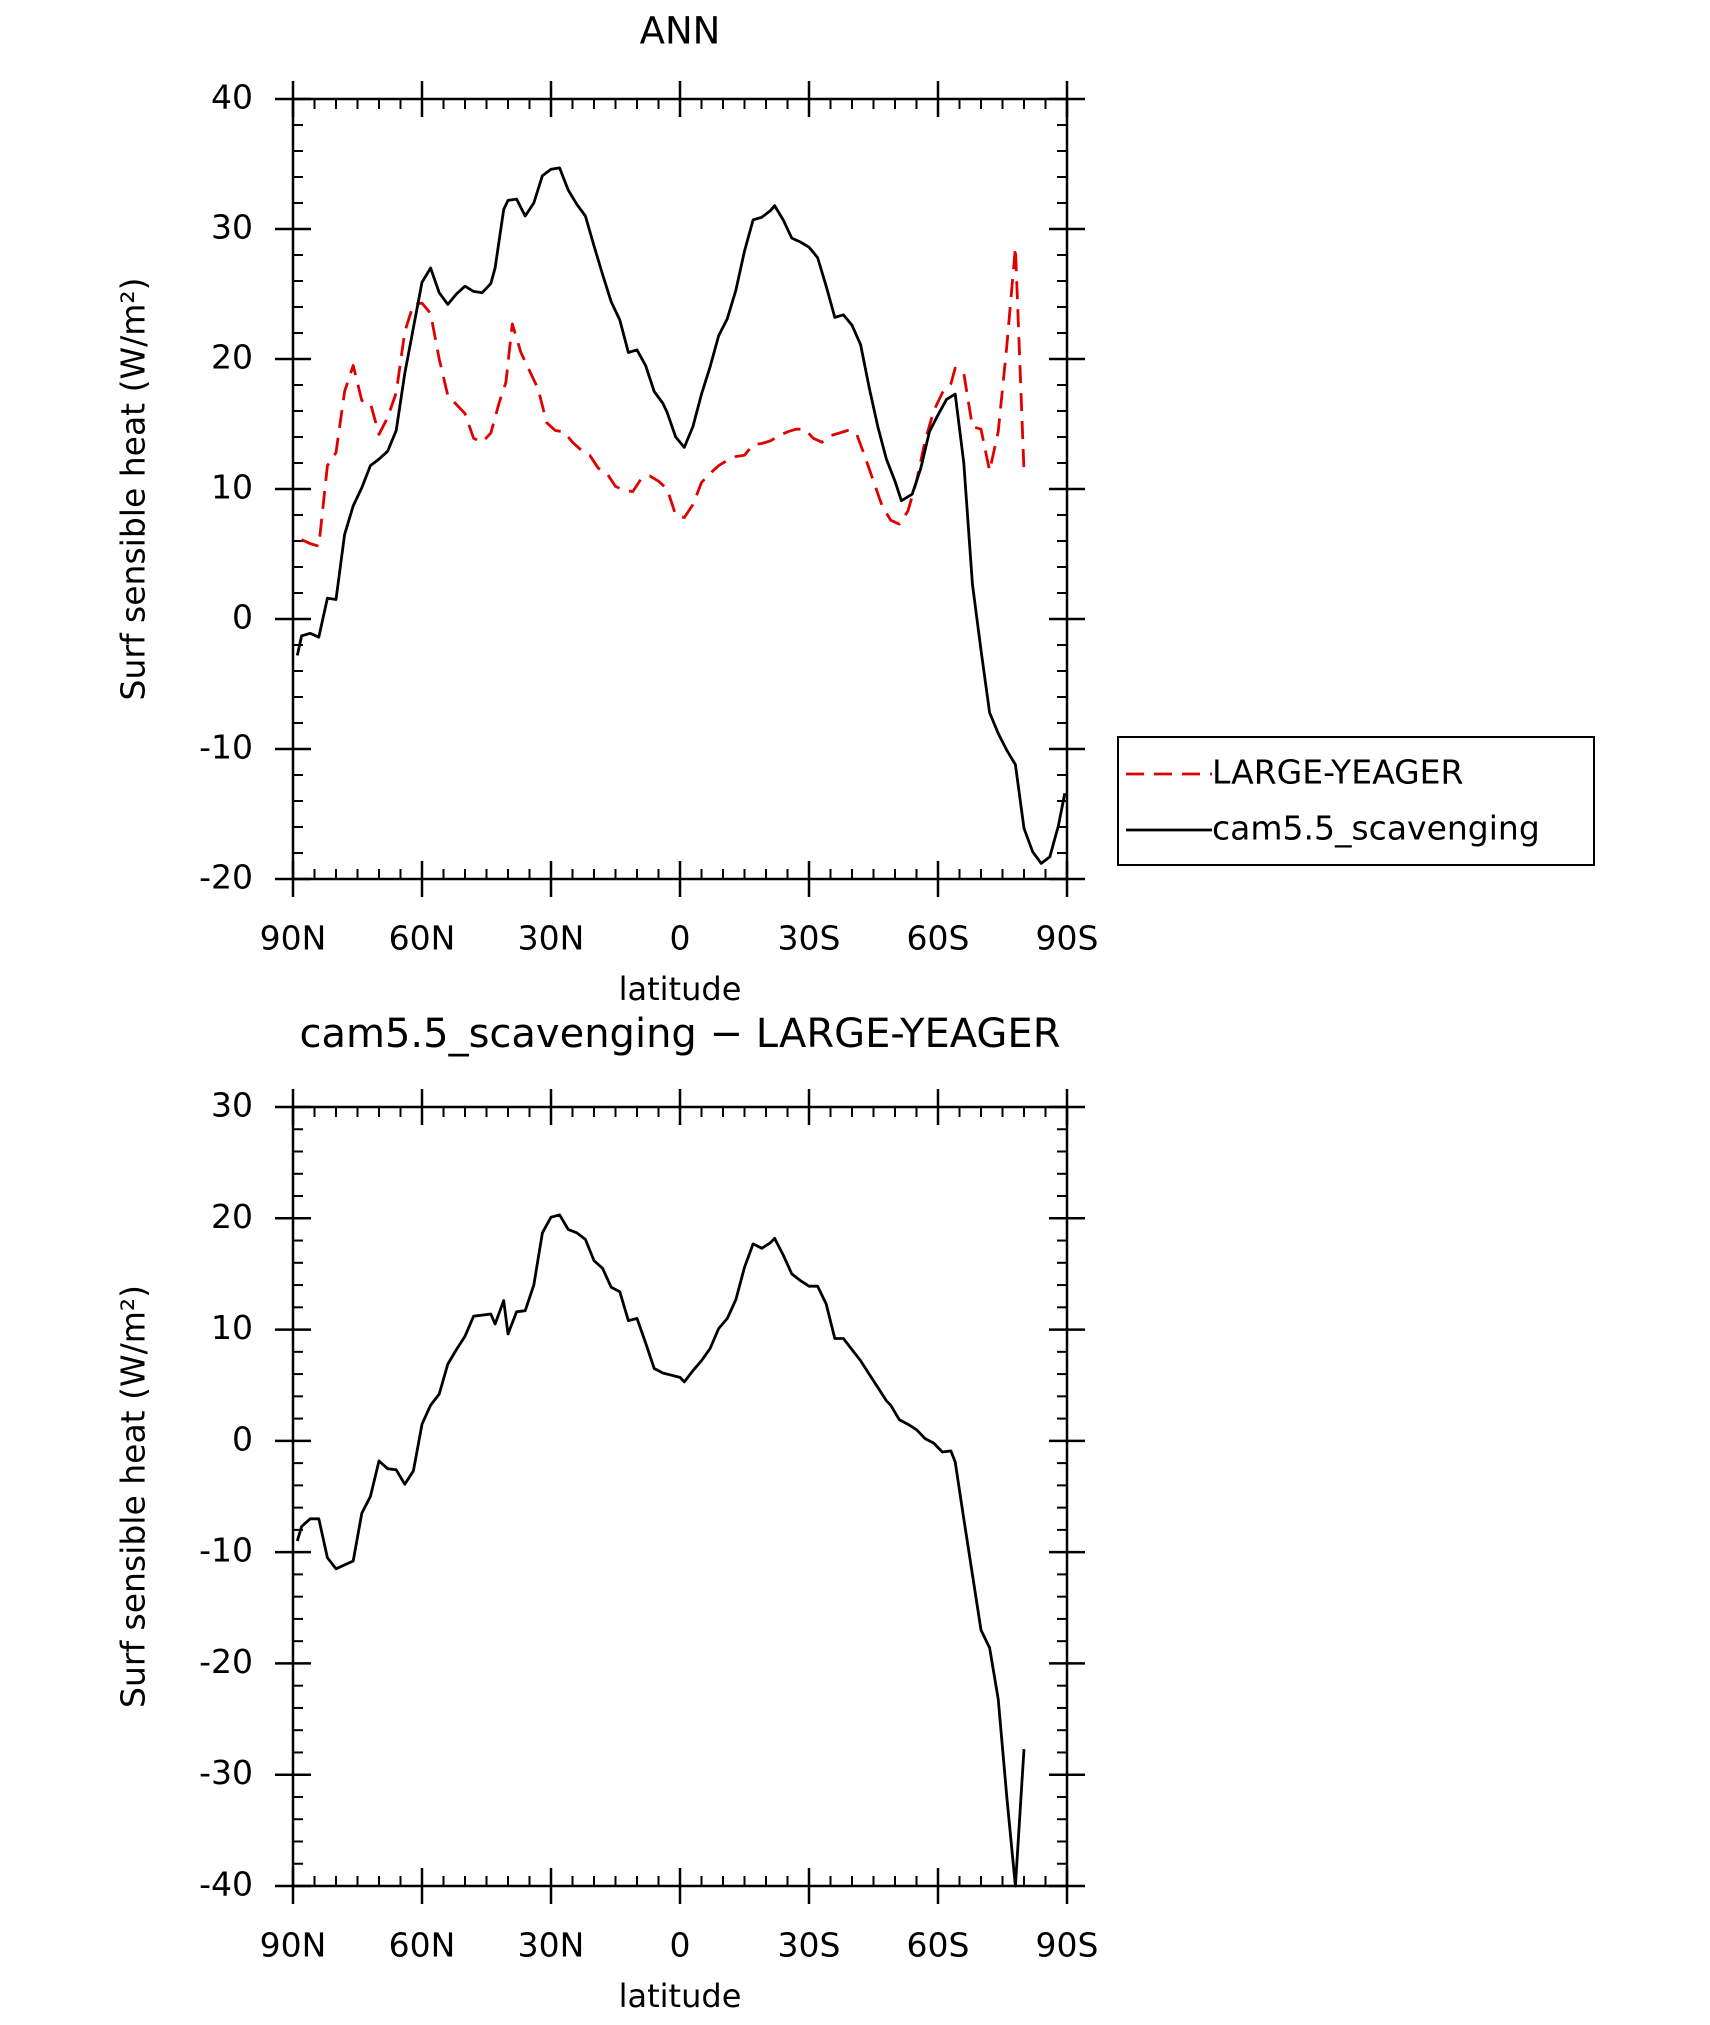  I want to click on legend-label: LARGE-YEAGER, so click(1337, 772).